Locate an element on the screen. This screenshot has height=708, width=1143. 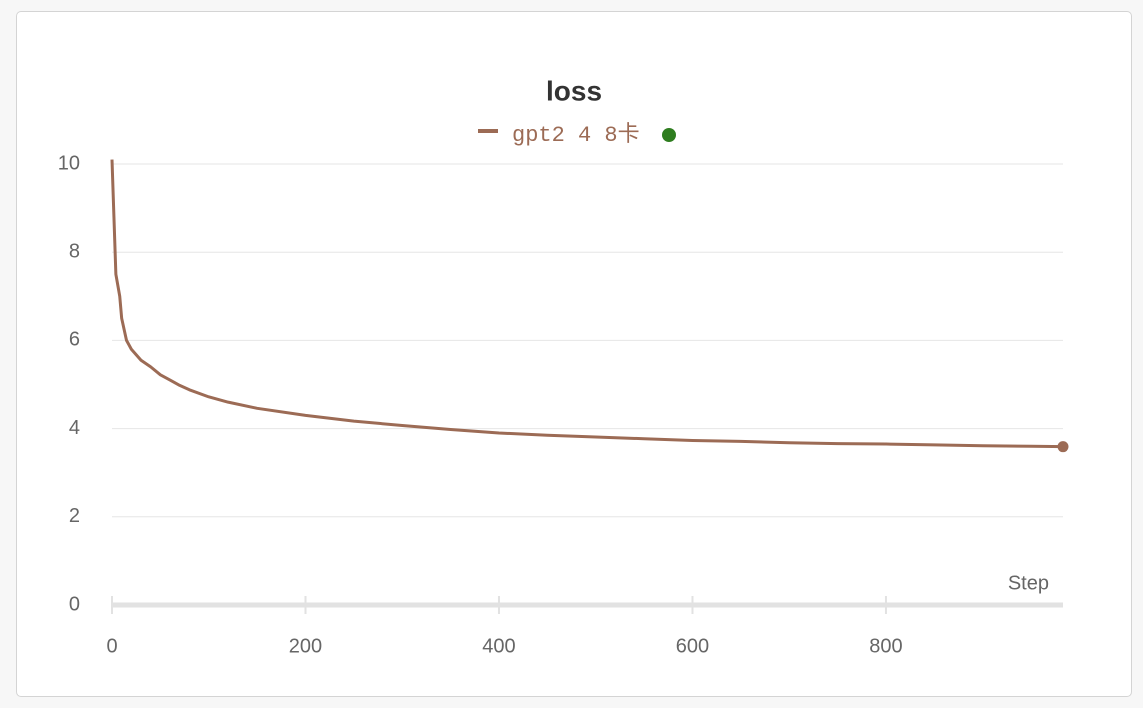
chart-title: loss is located at coordinates (574, 90).